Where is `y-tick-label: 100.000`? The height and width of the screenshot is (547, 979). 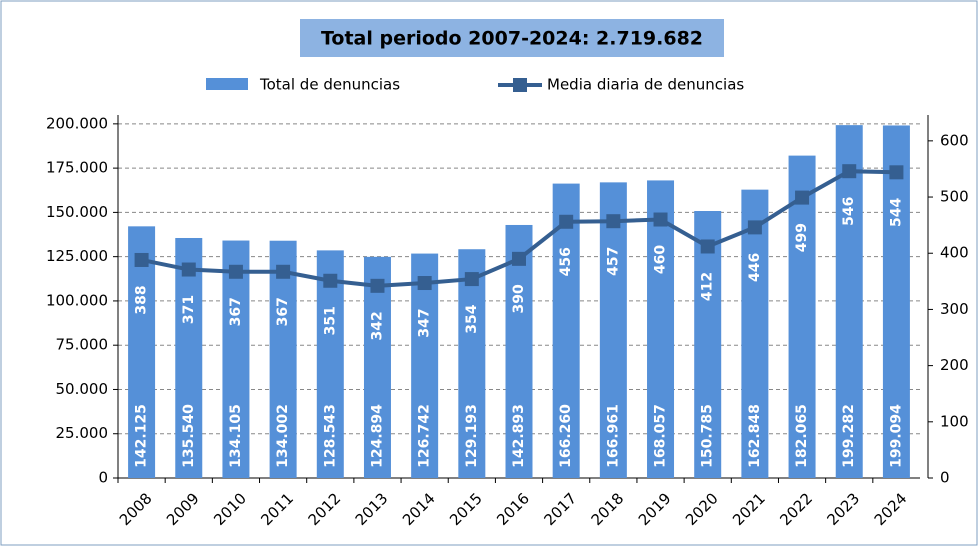
y-tick-label: 100.000 is located at coordinates (77, 300).